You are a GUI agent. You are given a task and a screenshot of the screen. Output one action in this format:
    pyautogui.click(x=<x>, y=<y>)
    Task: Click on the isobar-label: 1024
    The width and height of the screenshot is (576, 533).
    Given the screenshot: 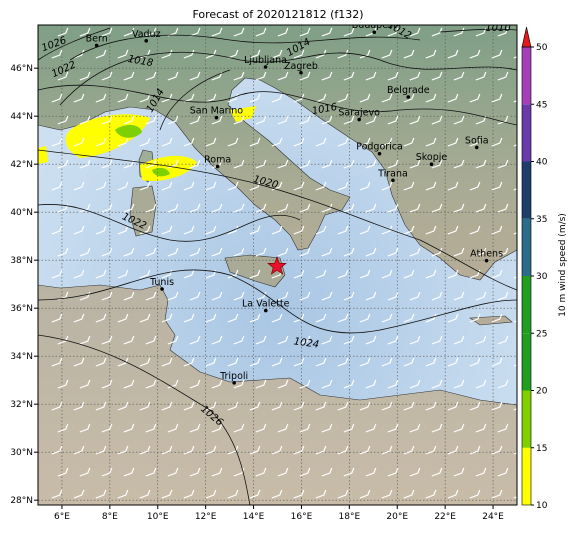 What is the action you would take?
    pyautogui.click(x=306, y=343)
    